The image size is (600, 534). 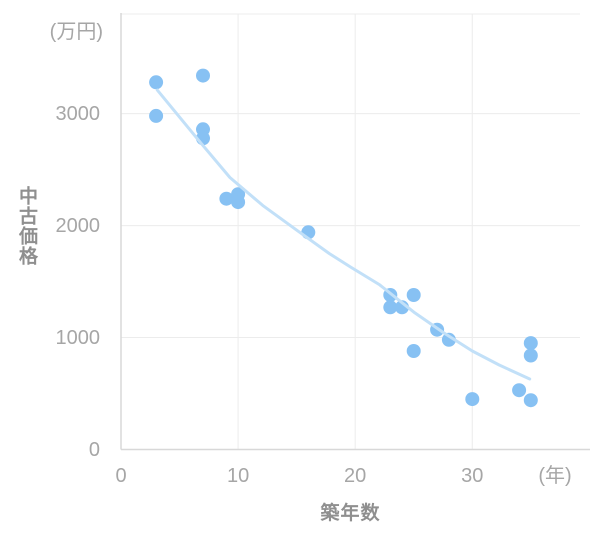 I want to click on y-tick-label: 3000, so click(x=78, y=113).